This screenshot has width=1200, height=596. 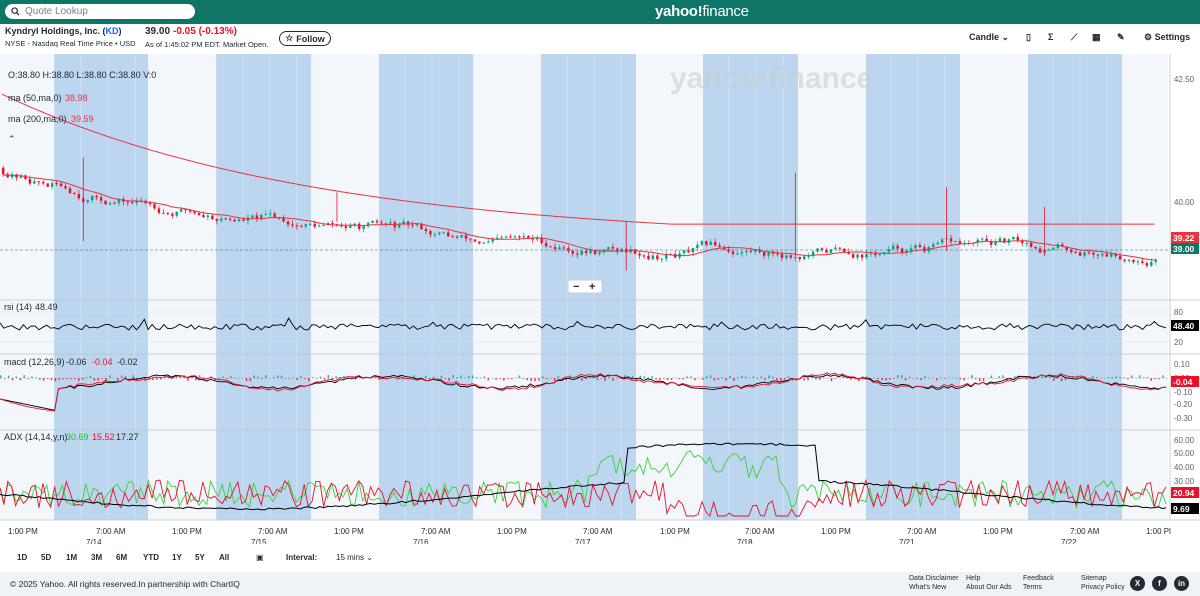 What do you see at coordinates (97, 557) in the screenshot?
I see `range-3m: 3M` at bounding box center [97, 557].